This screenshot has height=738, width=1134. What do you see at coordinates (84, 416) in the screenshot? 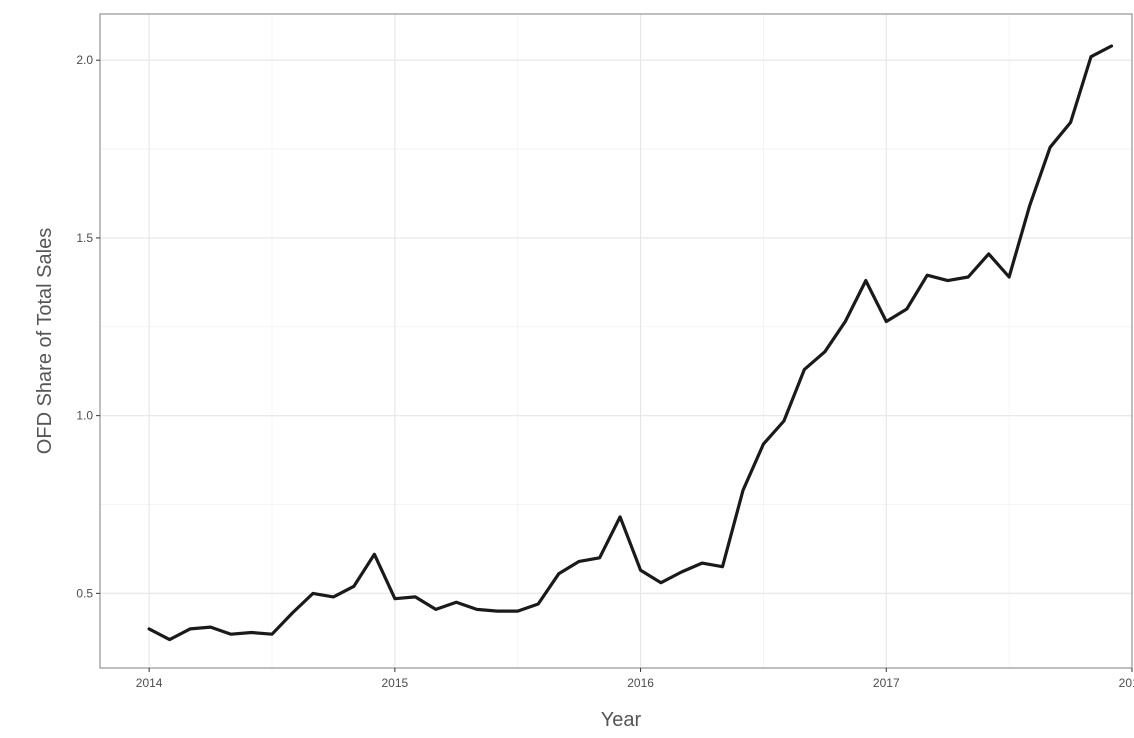
I see `y-tick-label: 1.0` at bounding box center [84, 416].